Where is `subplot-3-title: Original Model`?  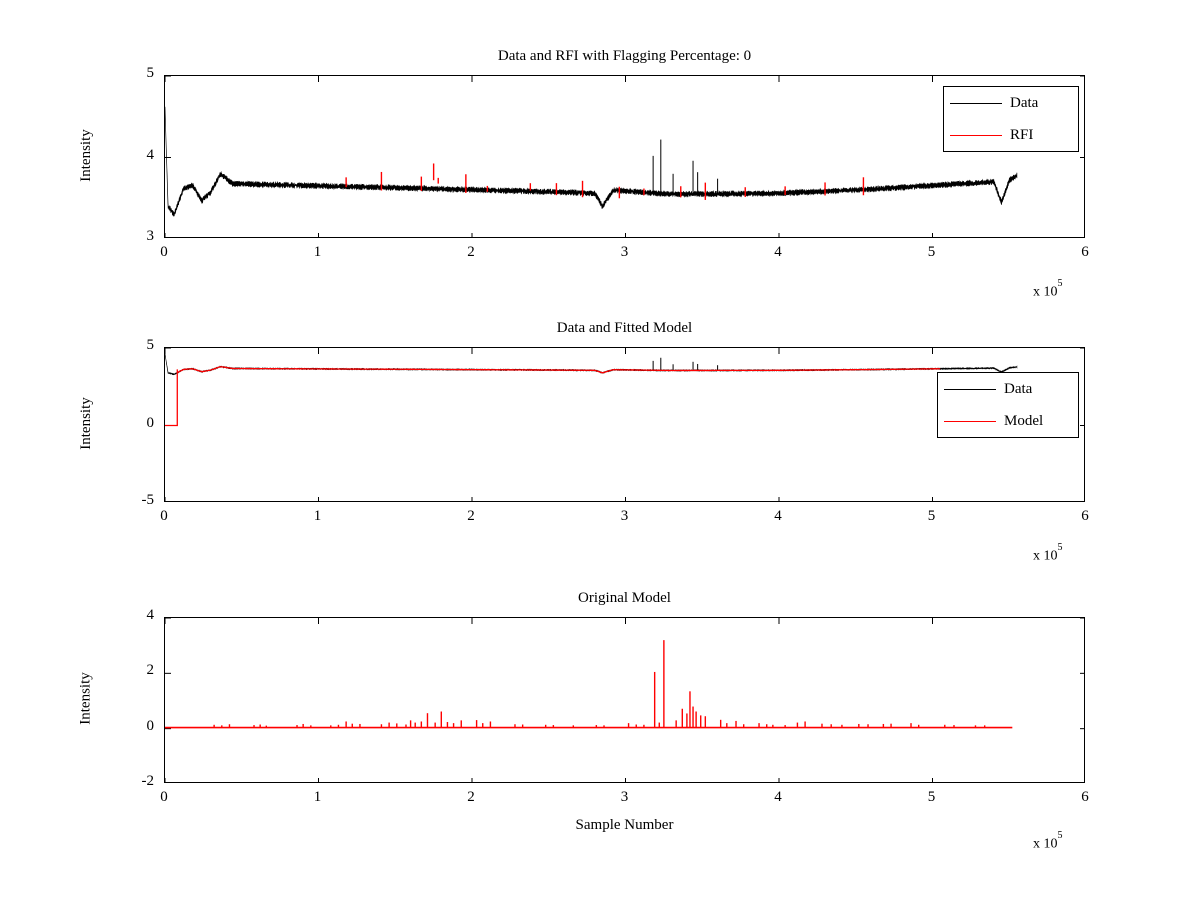
subplot-3-title: Original Model is located at coordinates (624, 598).